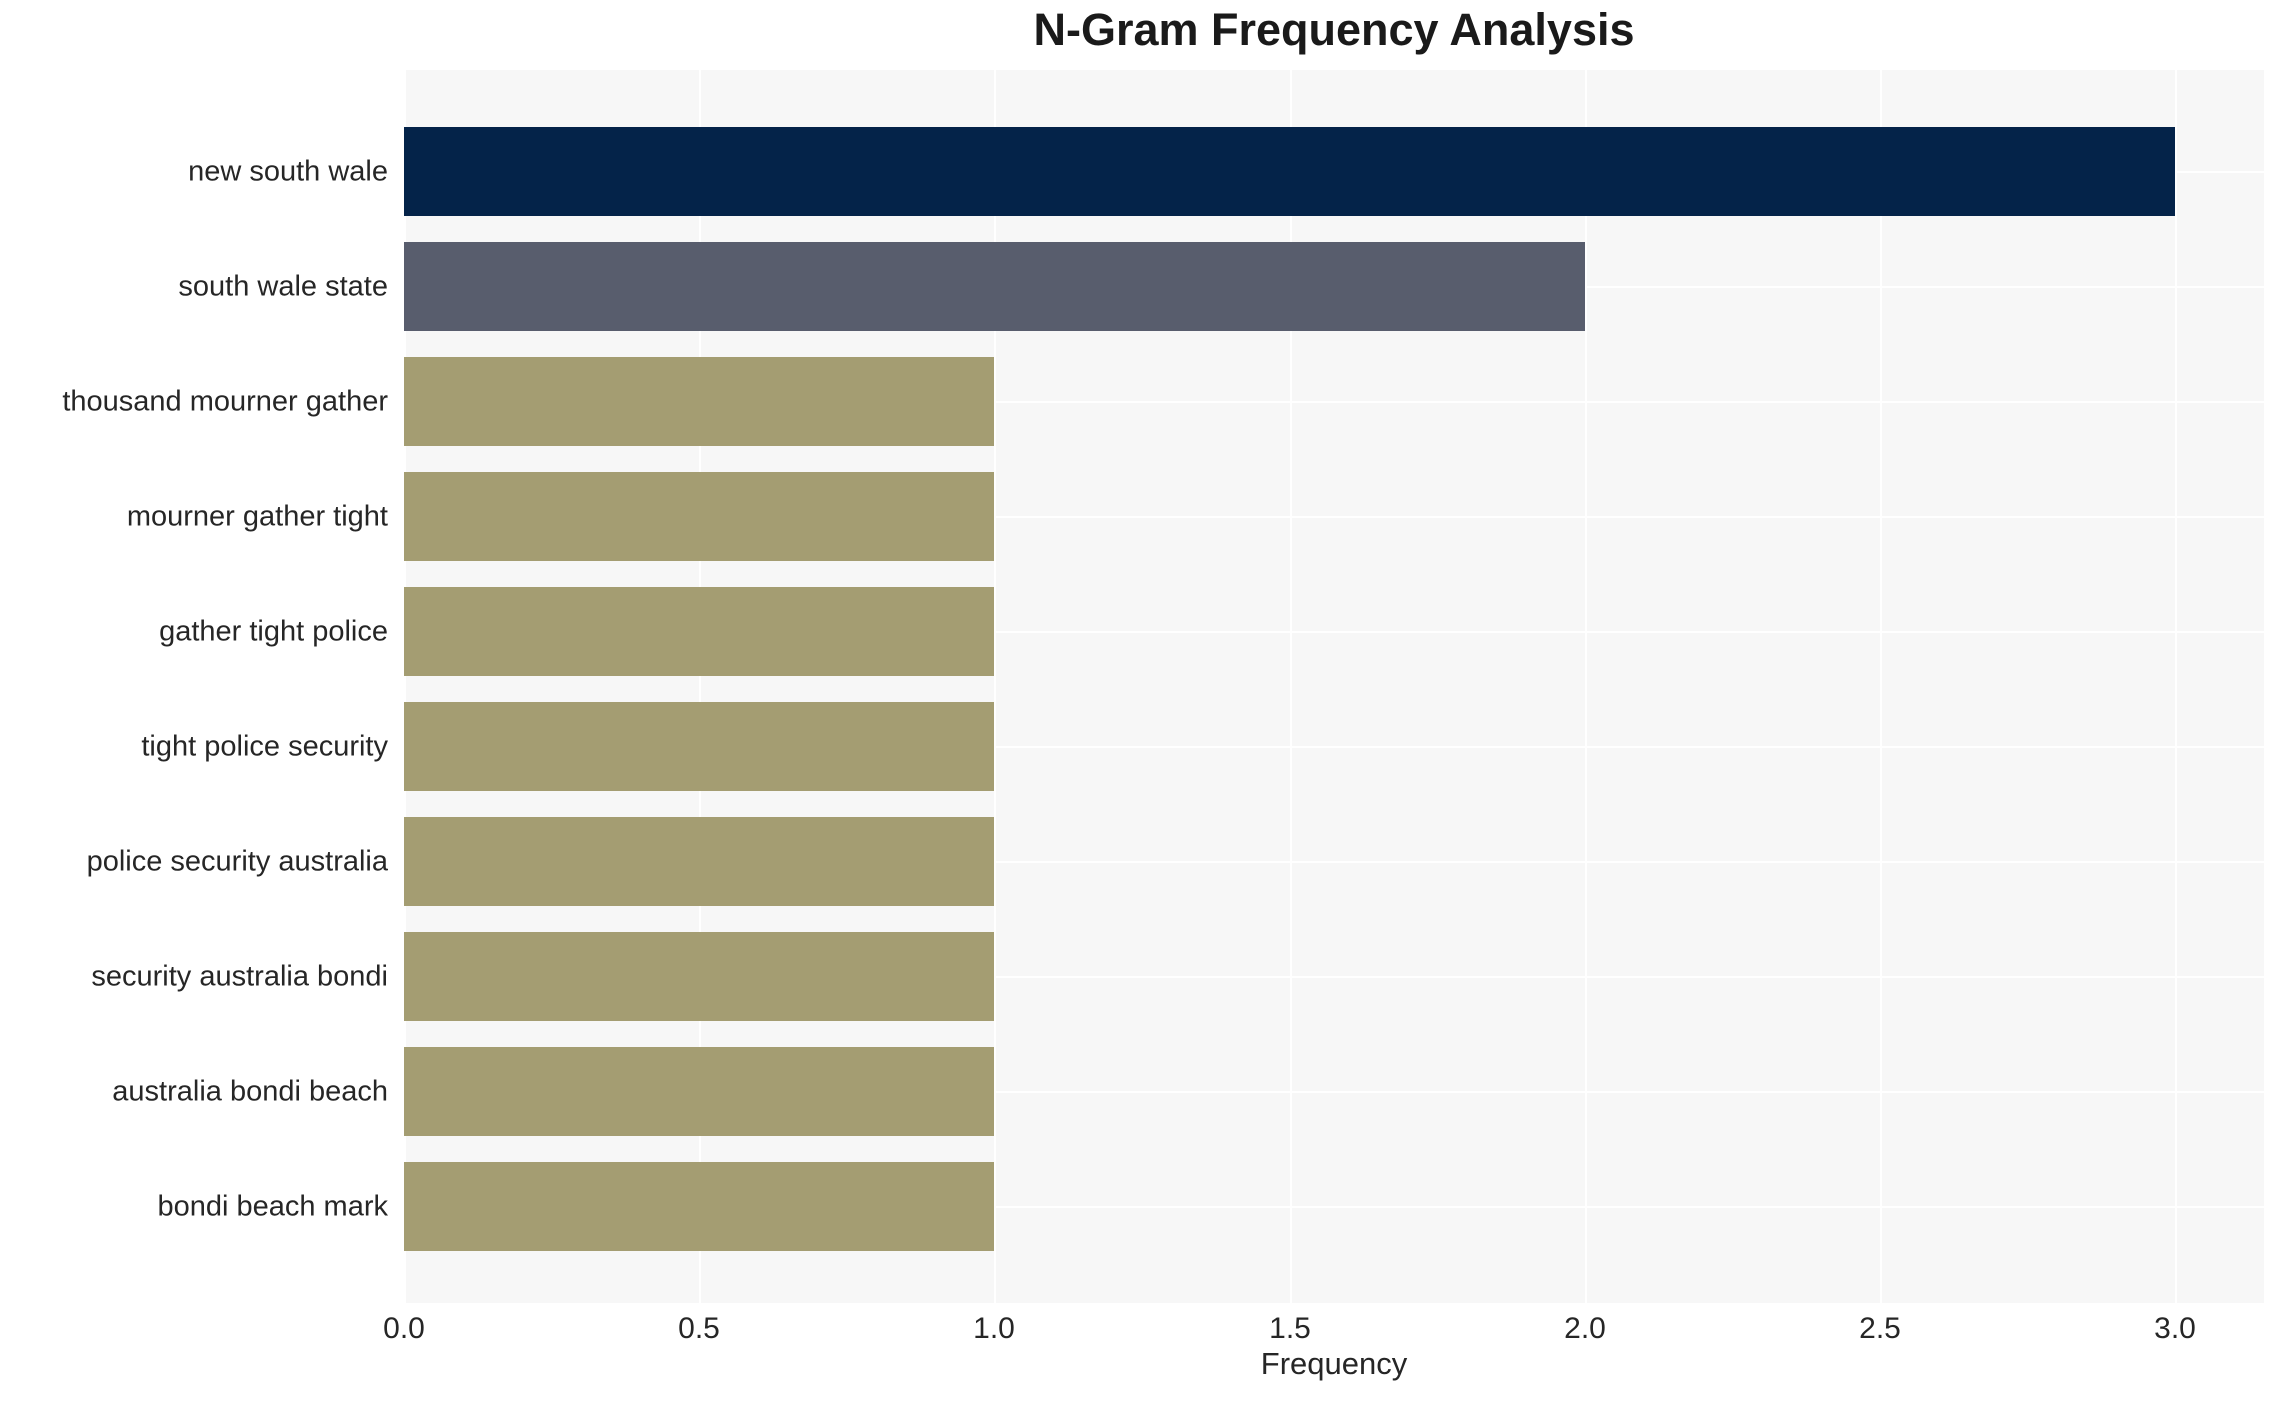  I want to click on x-tick-label: 2.5, so click(1880, 1328).